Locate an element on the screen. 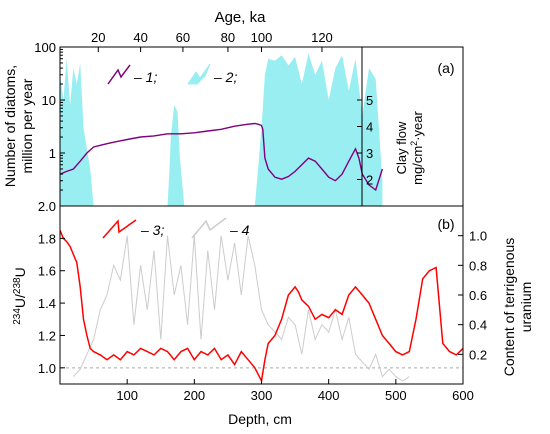 The width and height of the screenshot is (550, 434). y-left-axis-title-b: 234U/238U is located at coordinates (20, 296).